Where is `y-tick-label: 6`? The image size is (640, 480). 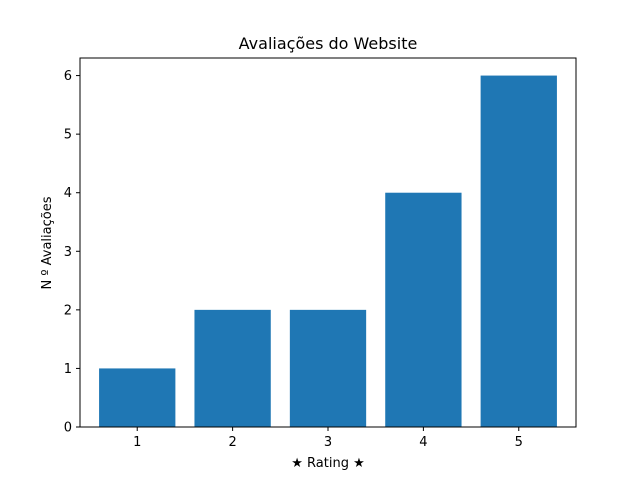 y-tick-label: 6 is located at coordinates (68, 76).